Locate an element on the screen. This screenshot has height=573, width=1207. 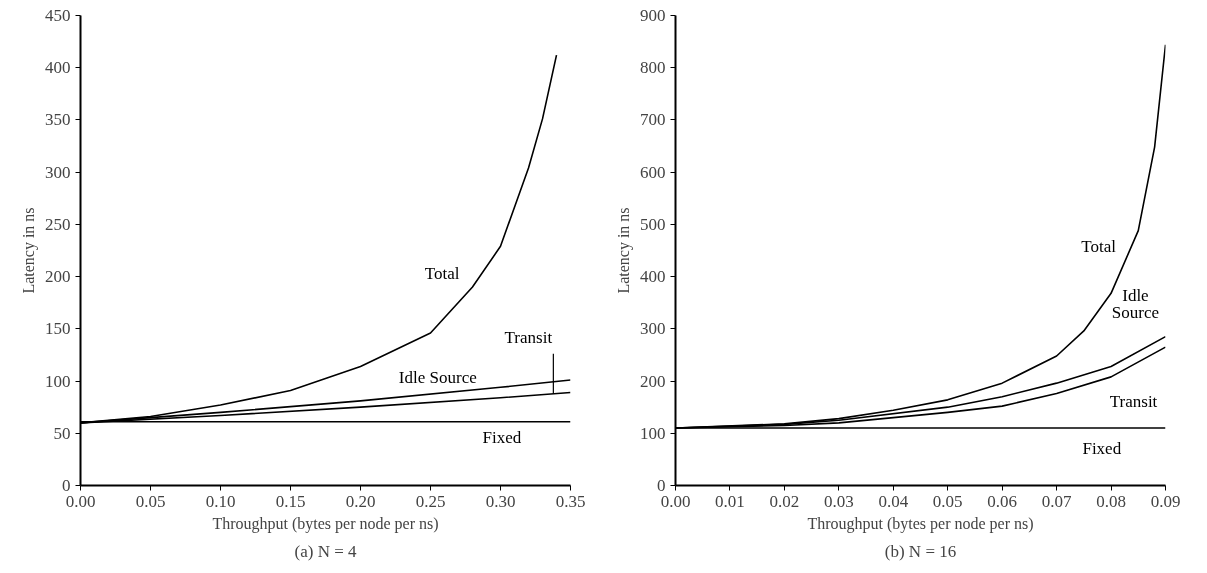
y-tick-label: 700 is located at coordinates (653, 120).